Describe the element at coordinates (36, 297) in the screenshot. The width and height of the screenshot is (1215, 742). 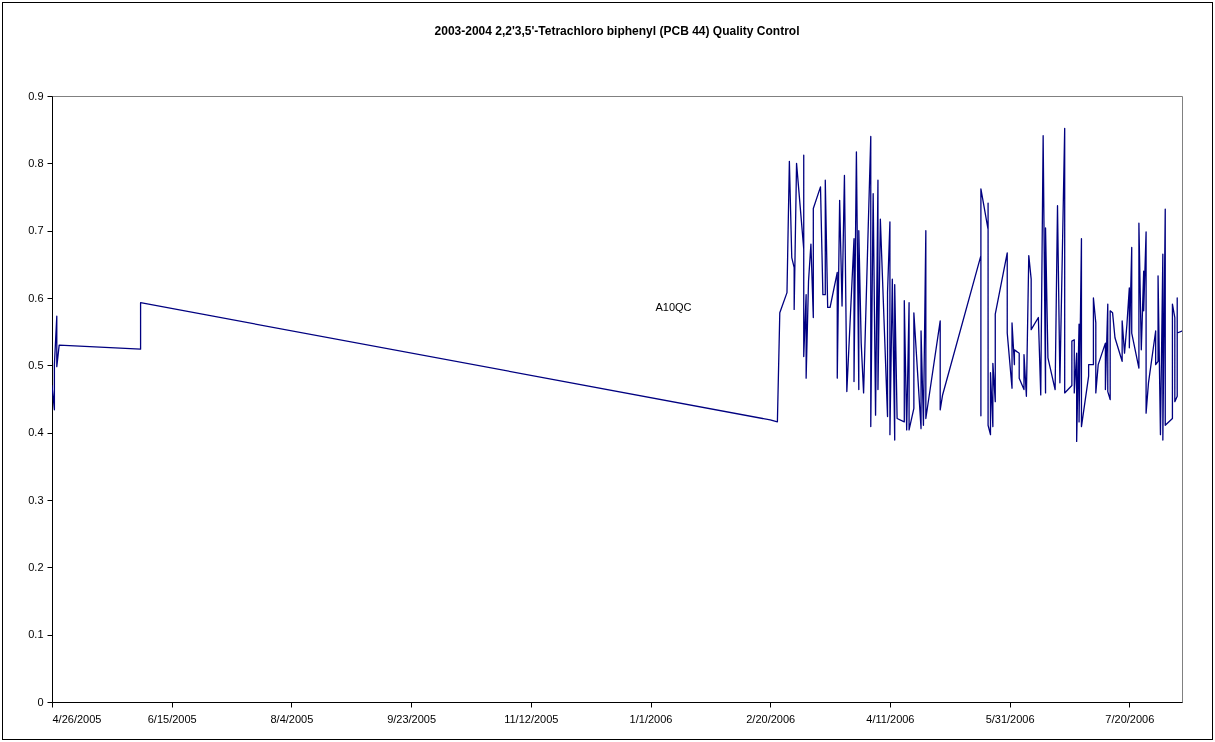
I see `y-tick-label: 0.6` at that location.